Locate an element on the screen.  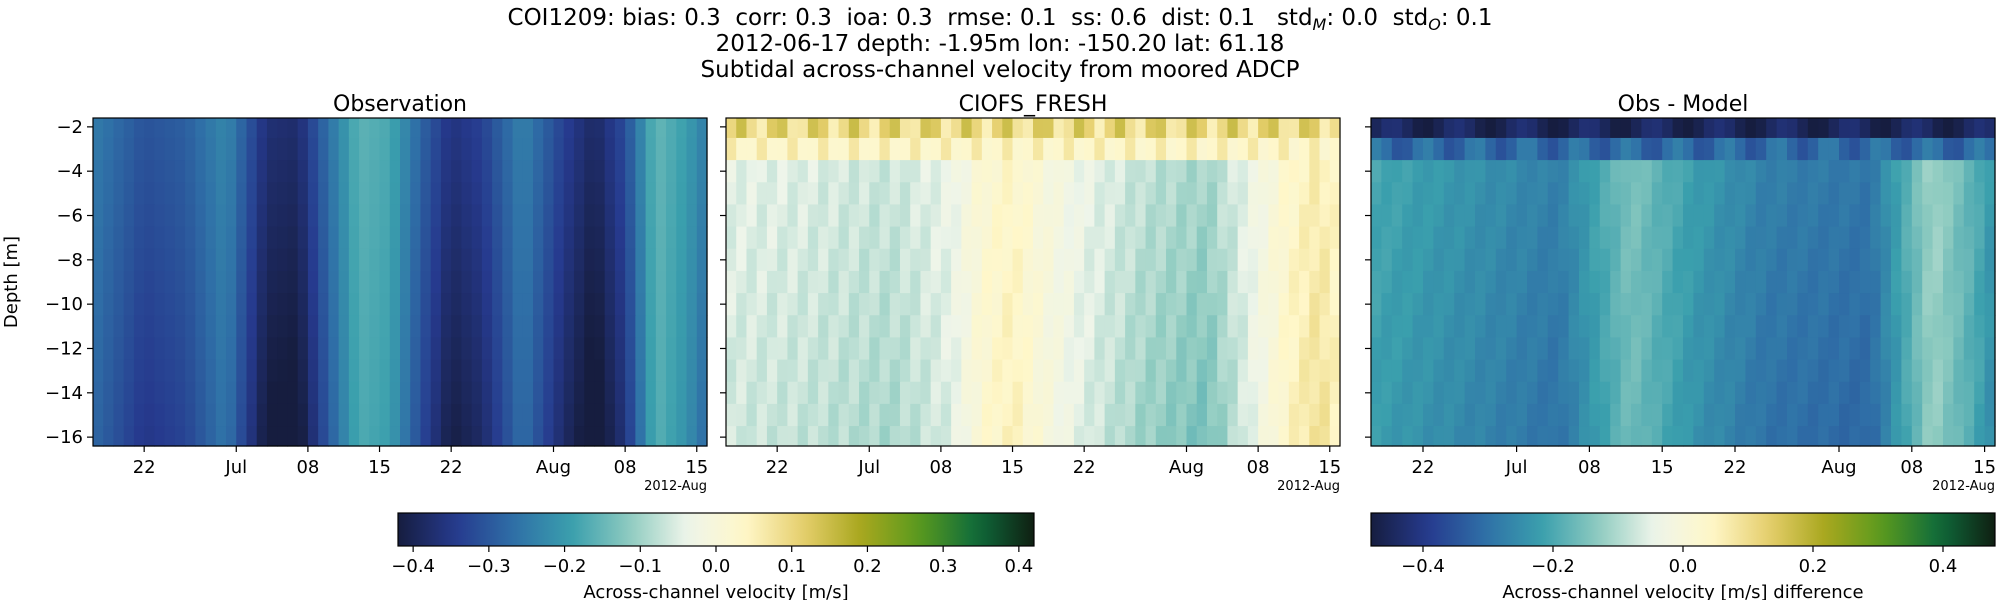
y-tick-label: −14 is located at coordinates (64, 393).